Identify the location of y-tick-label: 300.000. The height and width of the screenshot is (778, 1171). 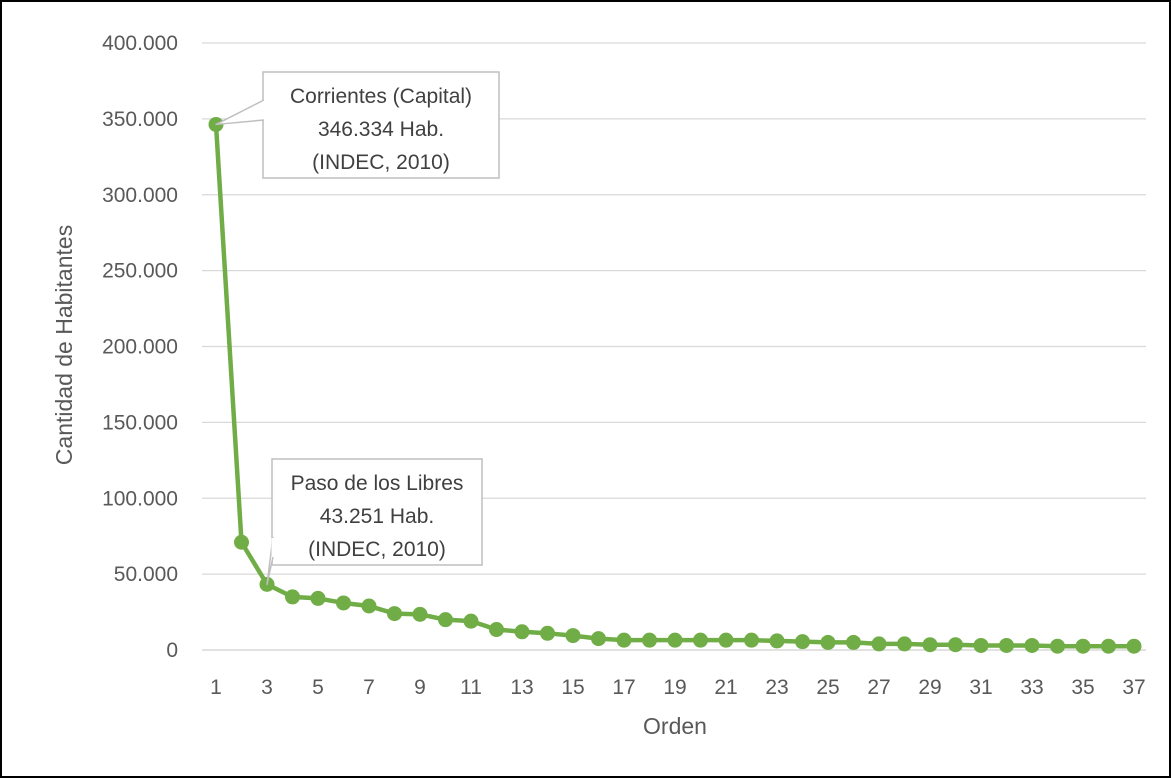
(140, 195).